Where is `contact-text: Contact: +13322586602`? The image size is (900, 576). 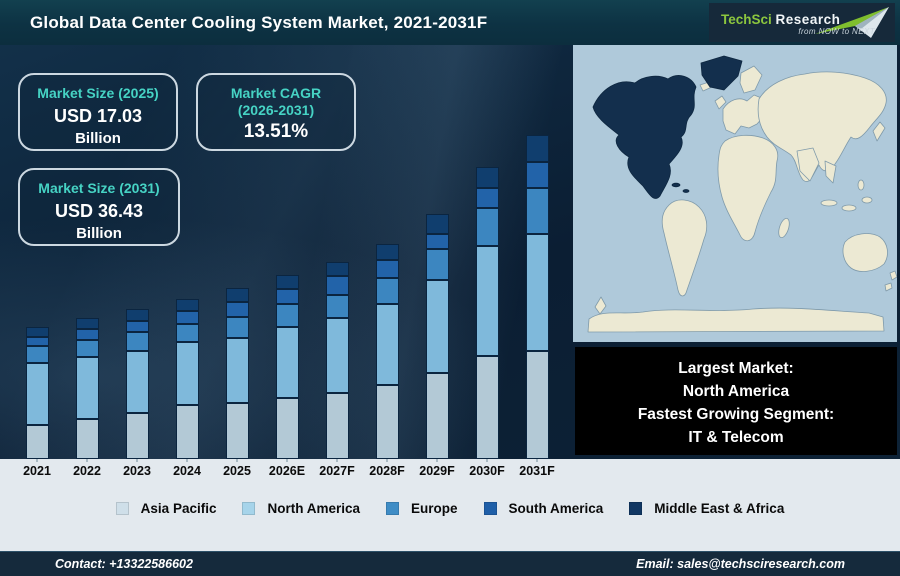 contact-text: Contact: +13322586602 is located at coordinates (124, 564).